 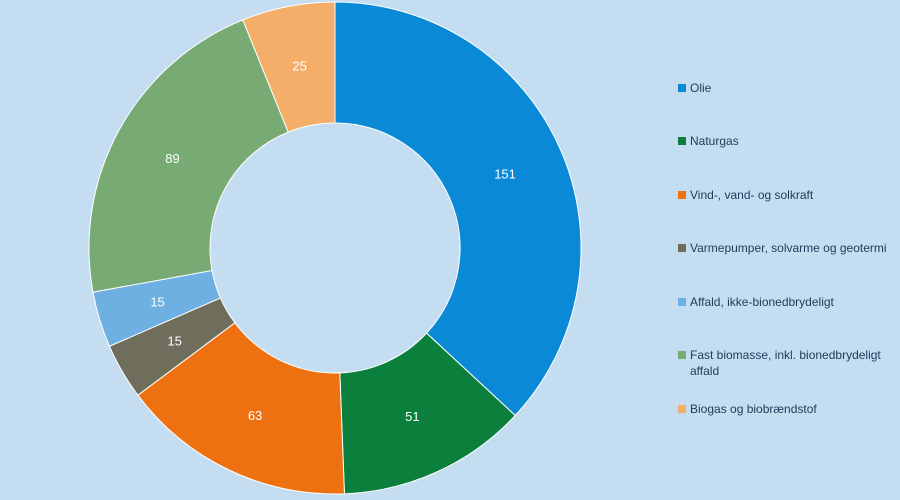 I want to click on slice-value-label-2: 63, so click(x=255, y=415).